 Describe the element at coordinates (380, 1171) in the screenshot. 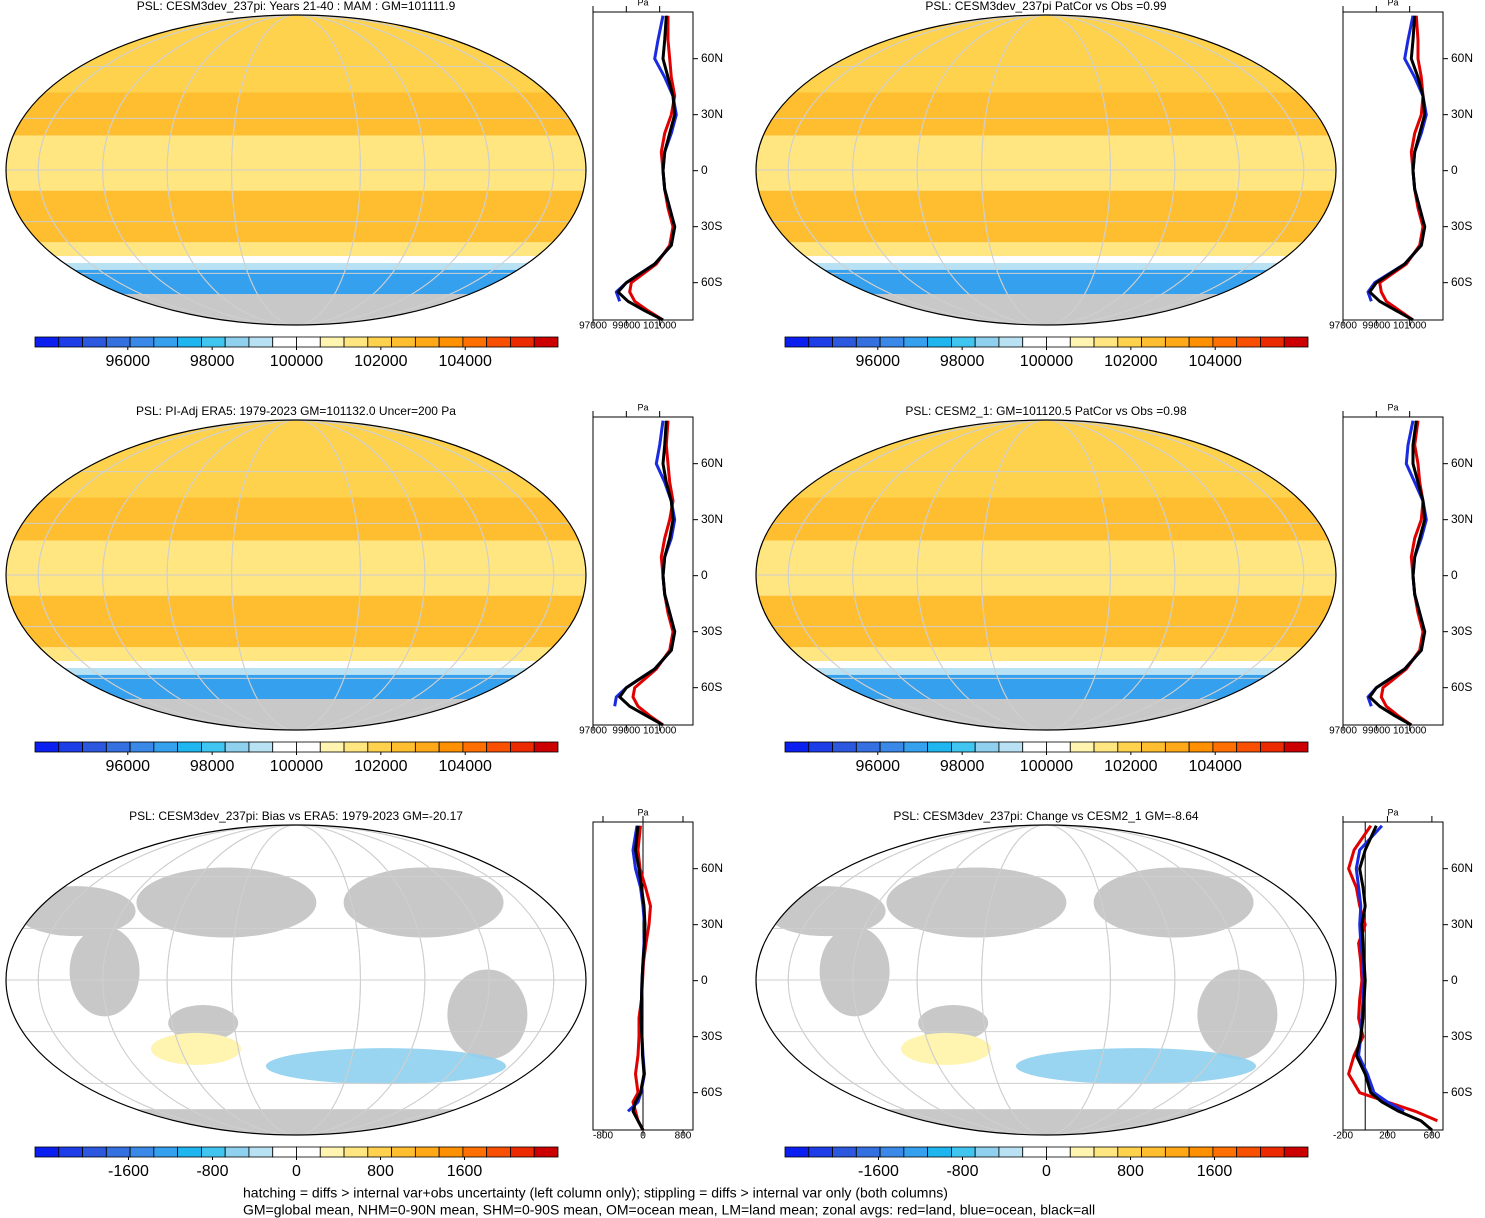

I see `colorbar-label: 800` at that location.